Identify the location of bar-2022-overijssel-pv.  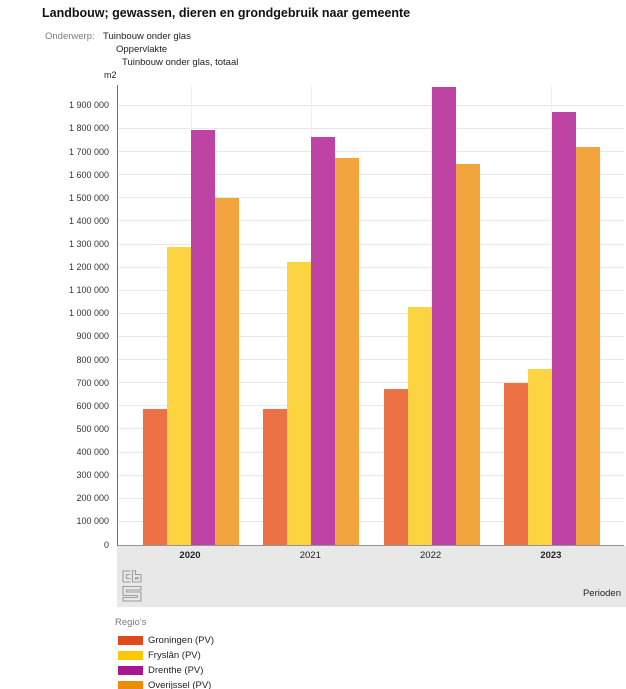
(467, 354).